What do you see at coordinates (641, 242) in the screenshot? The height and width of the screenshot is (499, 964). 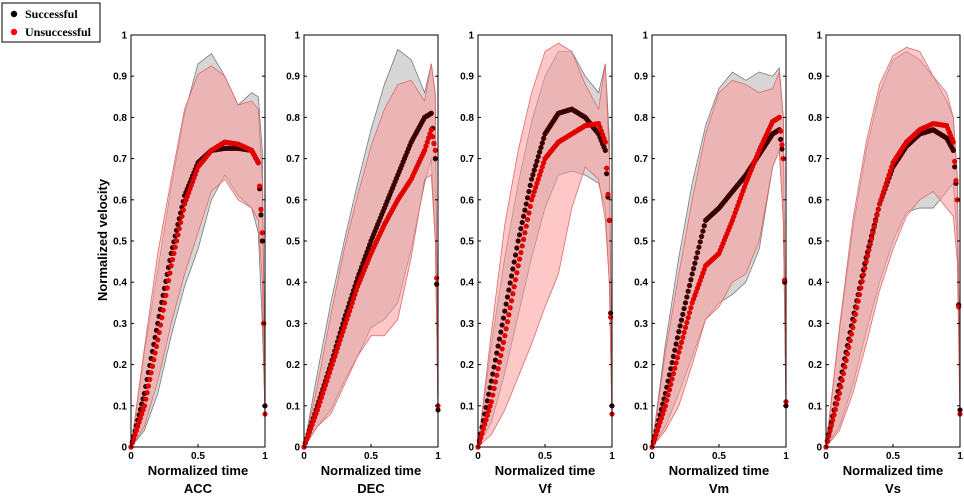 I see `y-tick-label: 0.5` at bounding box center [641, 242].